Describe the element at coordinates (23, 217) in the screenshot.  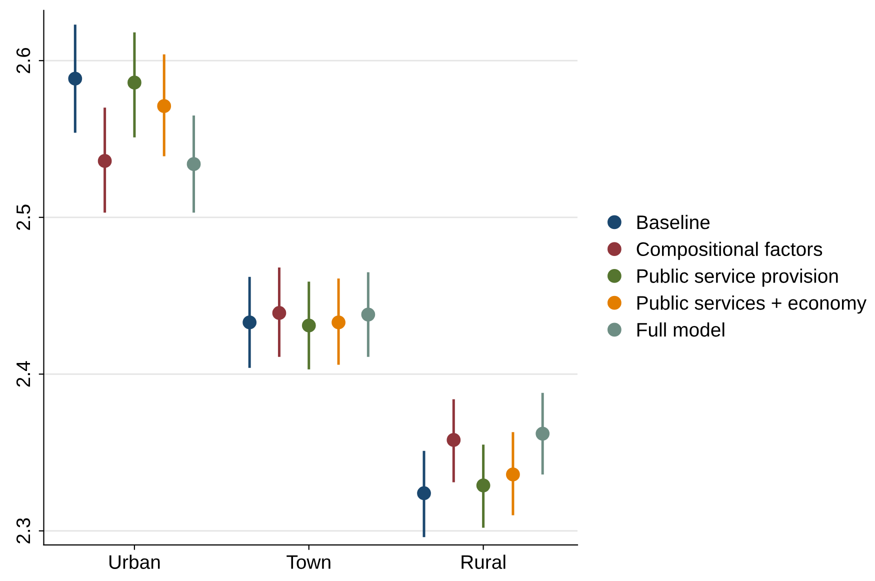
I see `y-tick-label: 2.5` at that location.